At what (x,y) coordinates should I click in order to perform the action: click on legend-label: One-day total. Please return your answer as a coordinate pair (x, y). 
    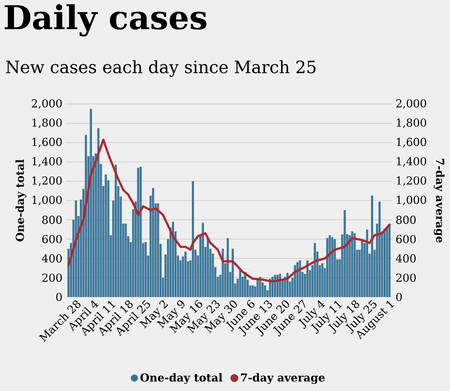
    Looking at the image, I should click on (181, 378).